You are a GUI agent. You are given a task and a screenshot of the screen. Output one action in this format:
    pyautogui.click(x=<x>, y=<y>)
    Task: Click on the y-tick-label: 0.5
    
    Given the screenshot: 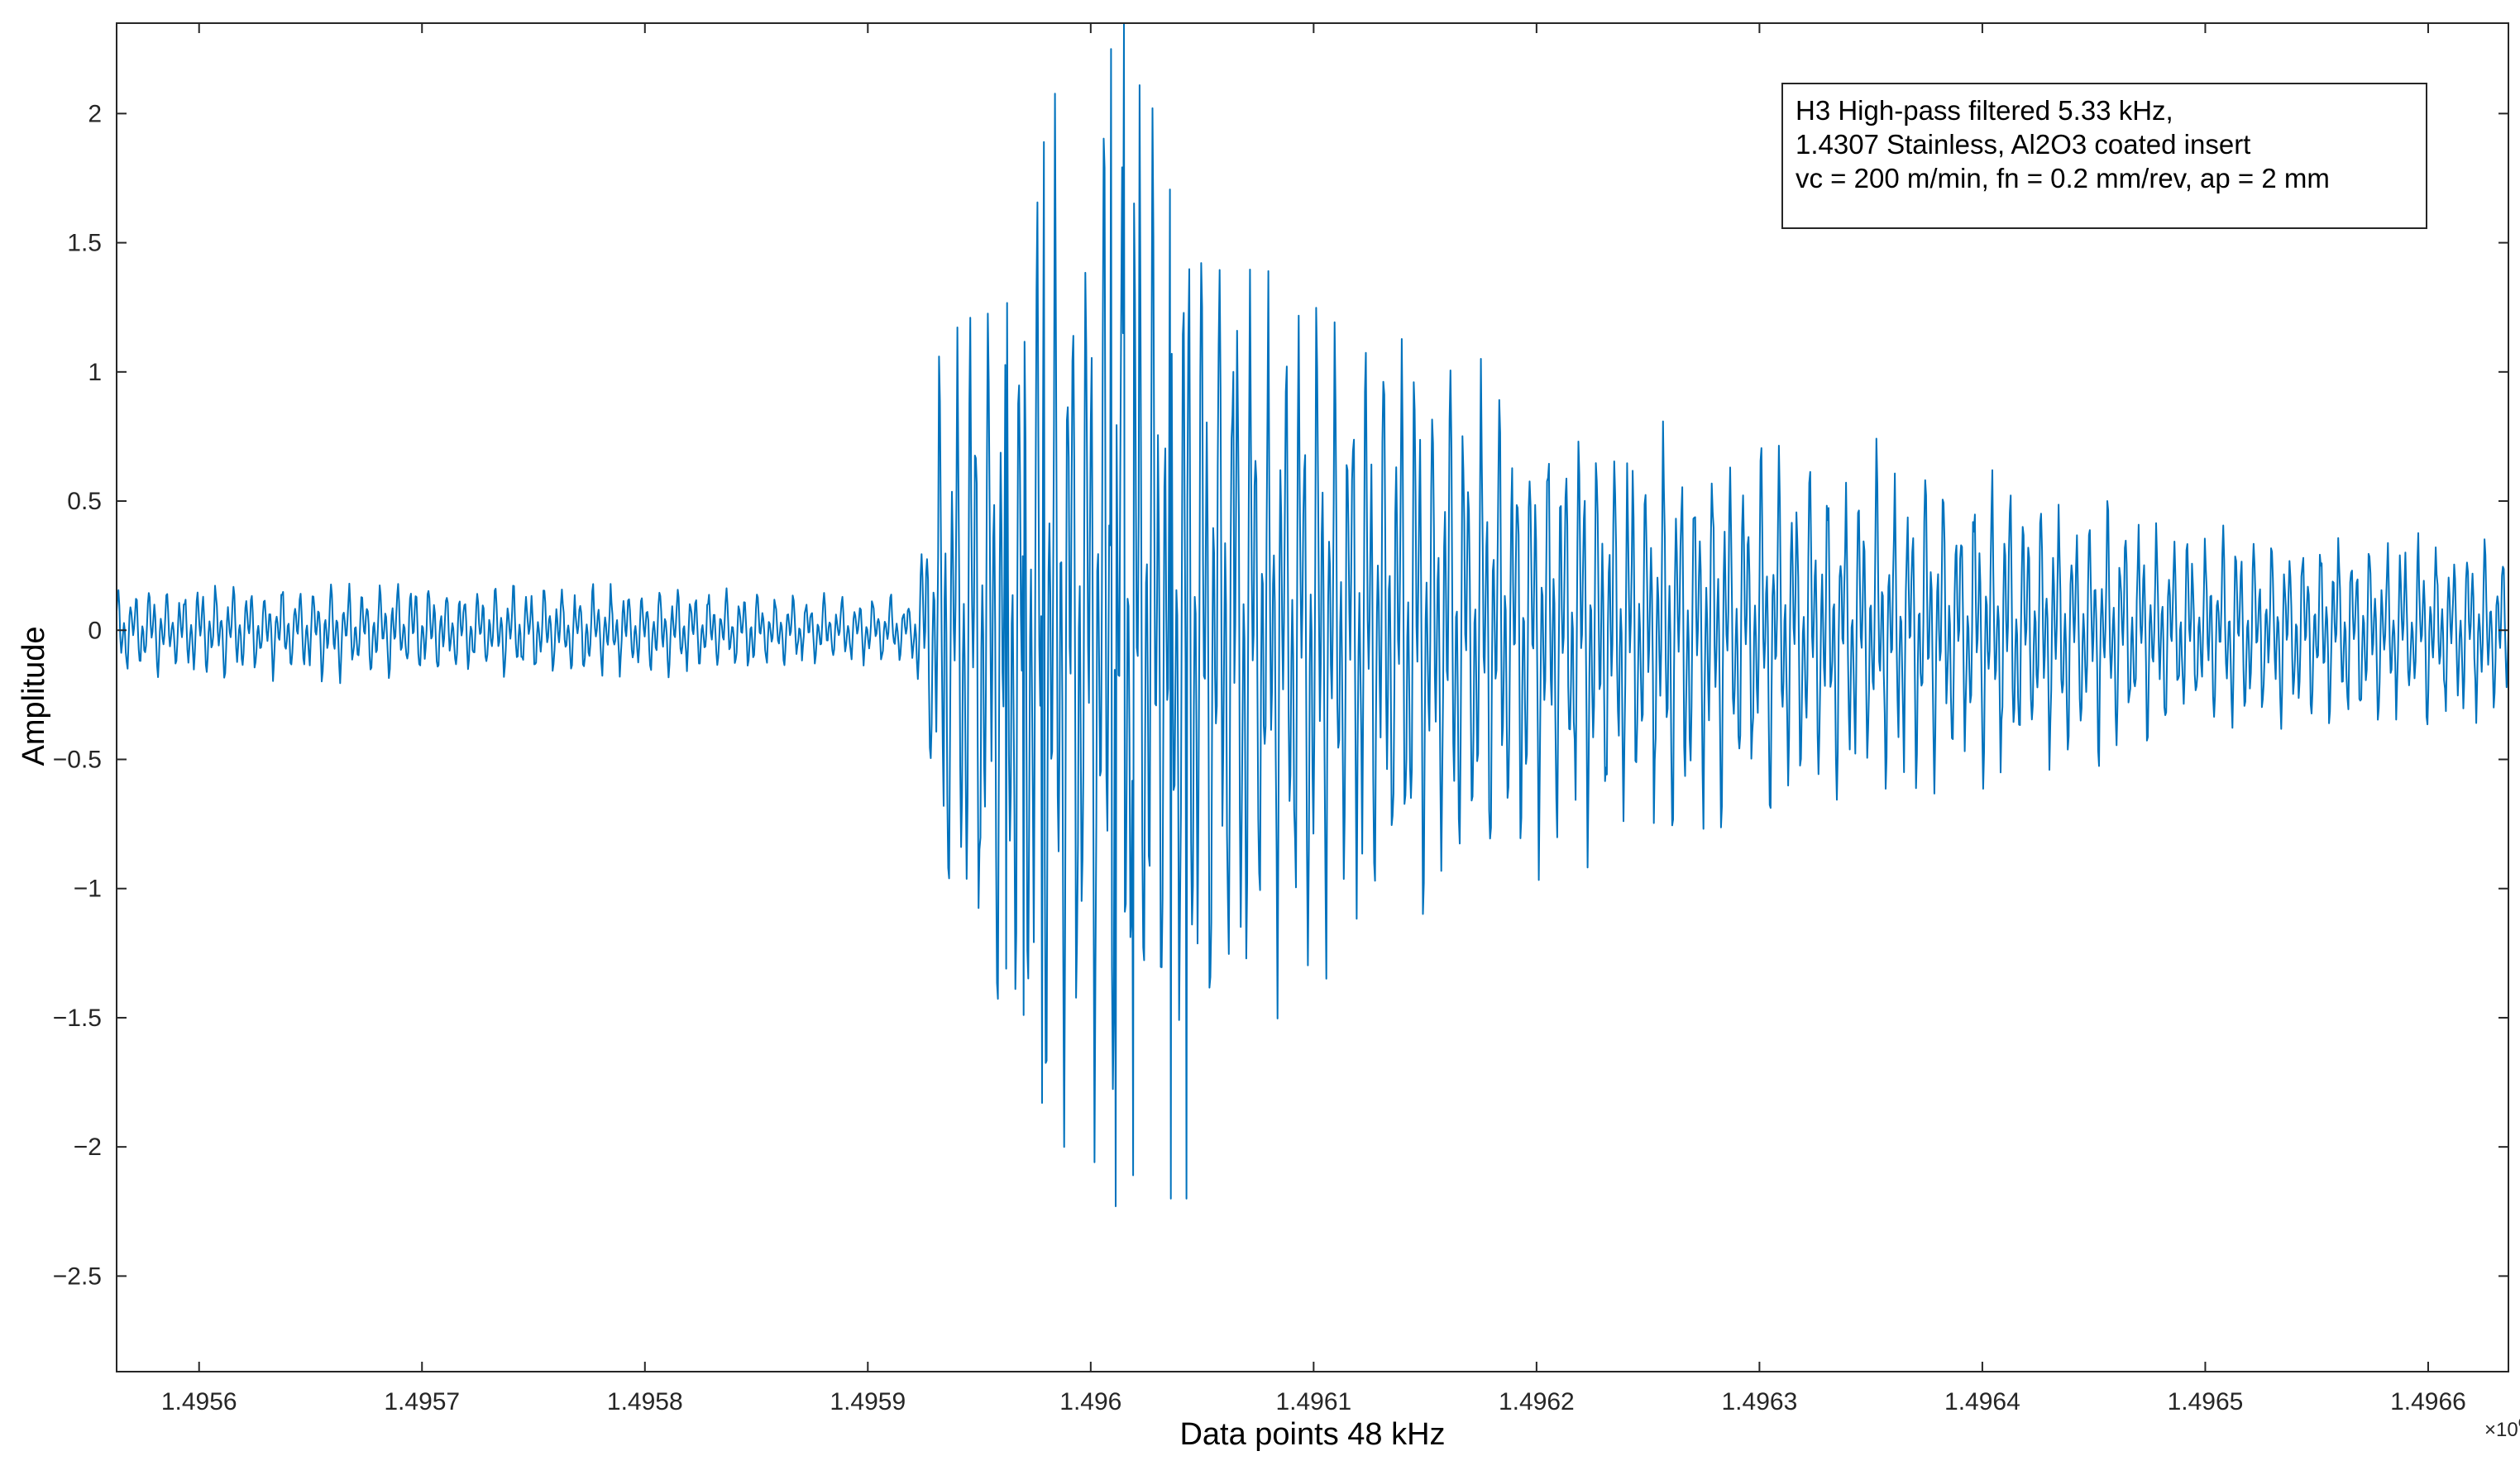 What is the action you would take?
    pyautogui.click(x=84, y=502)
    